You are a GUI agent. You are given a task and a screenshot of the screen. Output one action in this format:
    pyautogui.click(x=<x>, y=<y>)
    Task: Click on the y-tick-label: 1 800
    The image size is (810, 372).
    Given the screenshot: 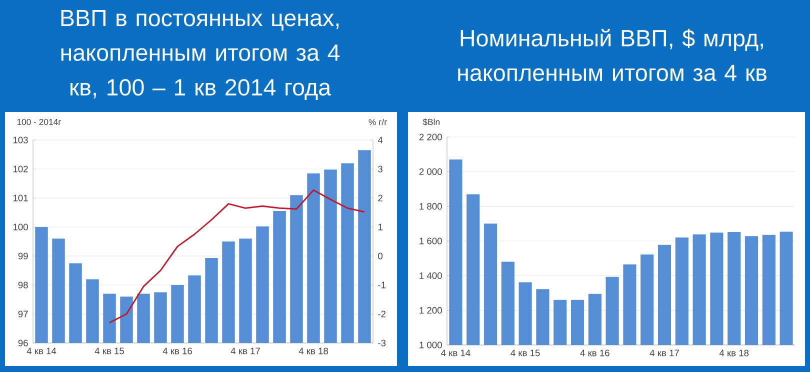 What is the action you would take?
    pyautogui.click(x=431, y=206)
    